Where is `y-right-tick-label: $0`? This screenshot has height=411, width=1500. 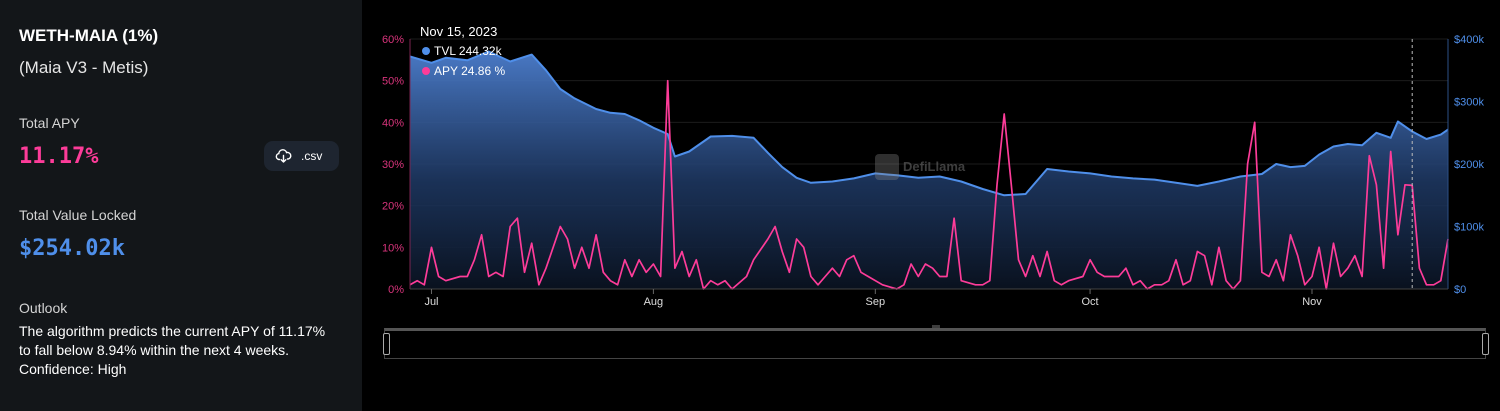 y-right-tick-label: $0 is located at coordinates (1460, 290).